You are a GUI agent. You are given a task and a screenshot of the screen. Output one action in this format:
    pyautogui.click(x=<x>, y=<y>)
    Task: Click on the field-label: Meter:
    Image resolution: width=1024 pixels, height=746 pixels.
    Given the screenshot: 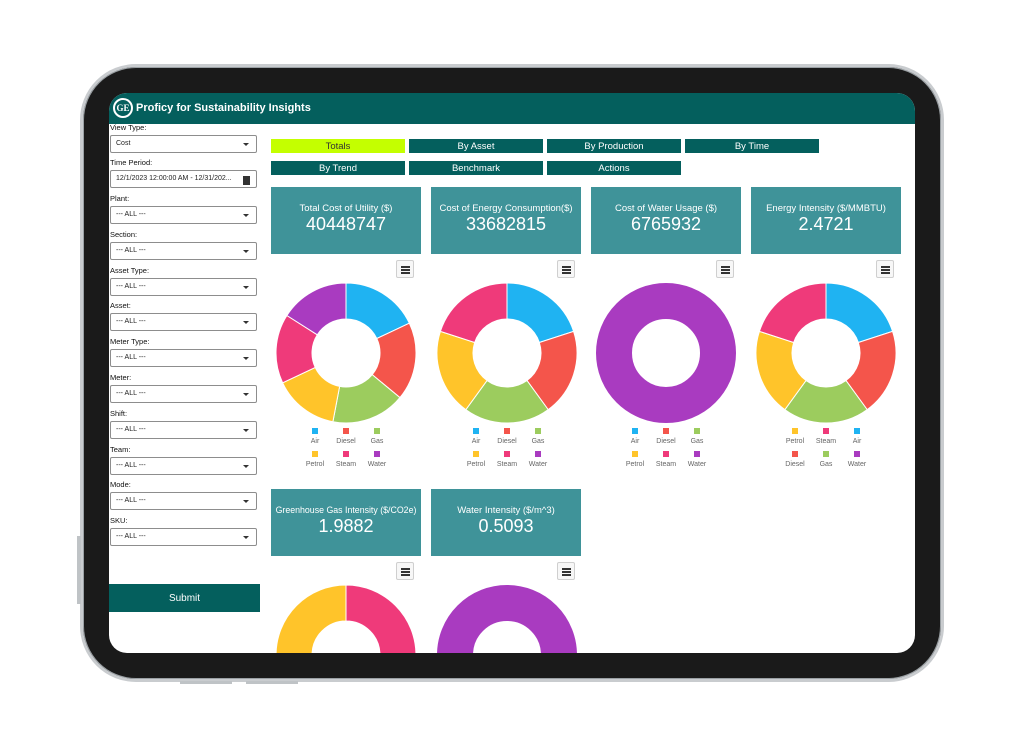 What is the action you would take?
    pyautogui.click(x=121, y=377)
    